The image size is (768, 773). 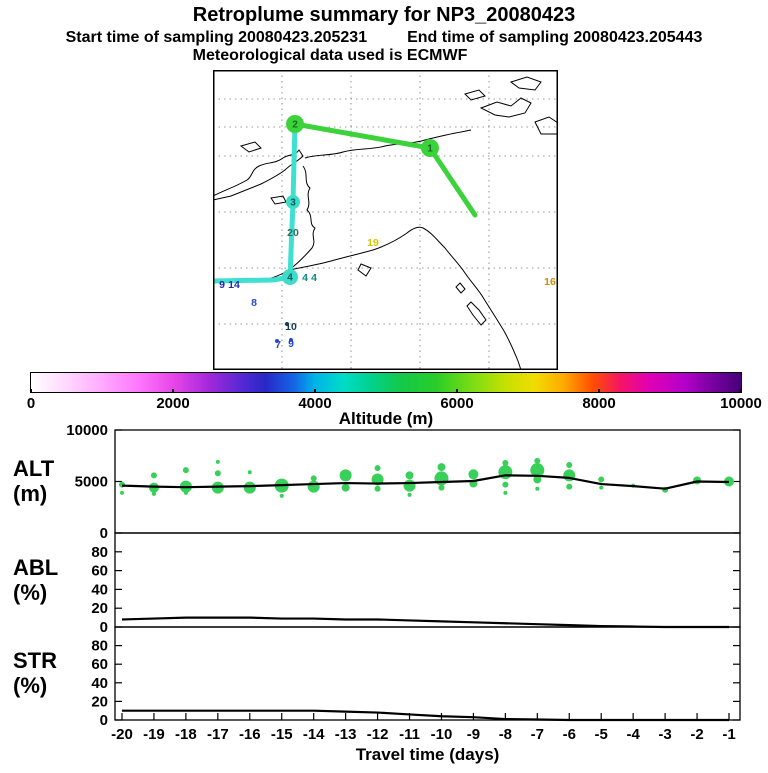 I want to click on x-tick-label: -1, so click(x=728, y=734).